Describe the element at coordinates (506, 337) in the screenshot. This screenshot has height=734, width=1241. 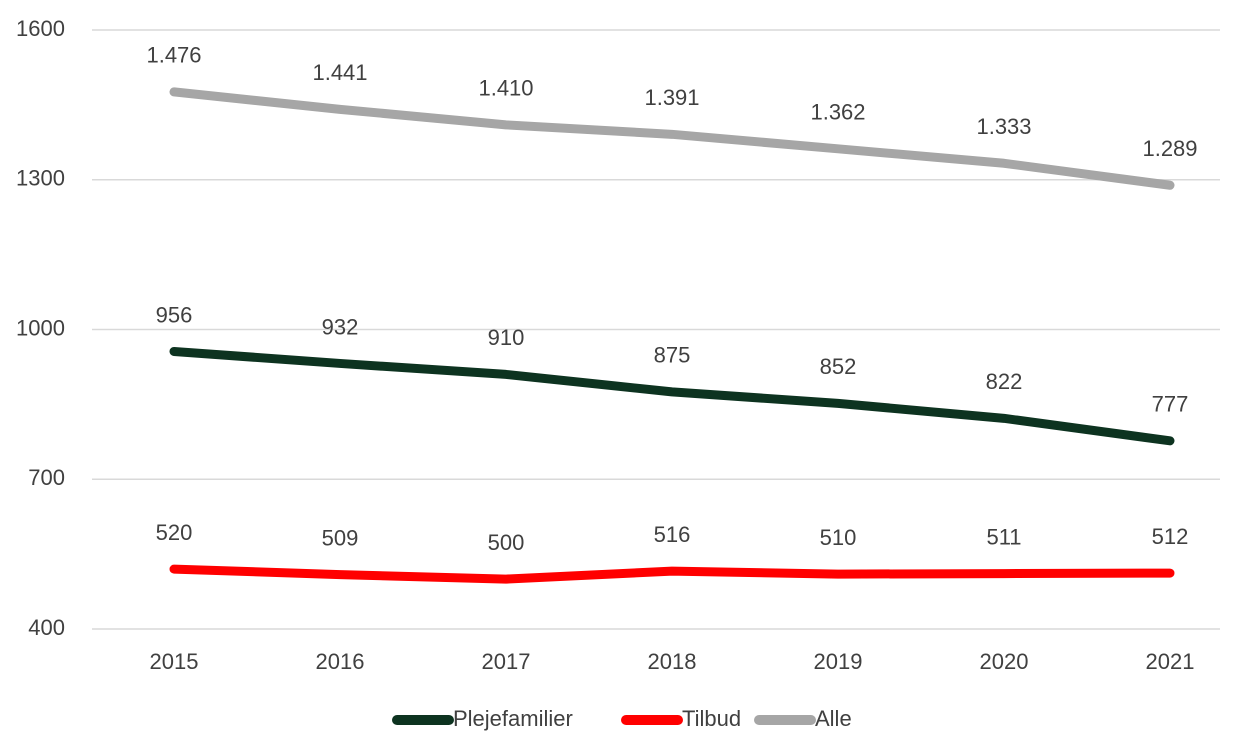
I see `data-label: 910` at that location.